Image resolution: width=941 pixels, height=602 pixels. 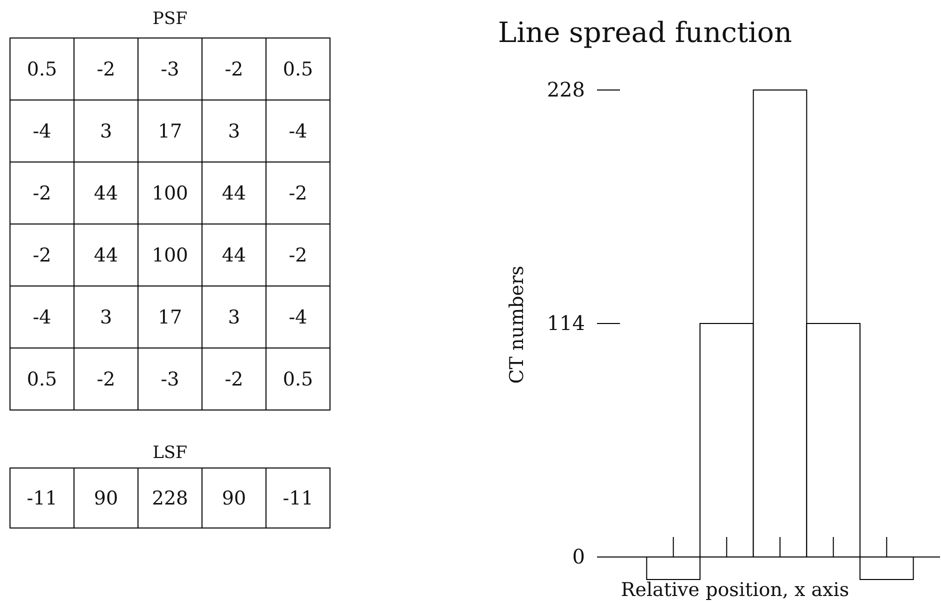 I want to click on chart-title: PSF, so click(x=170, y=19).